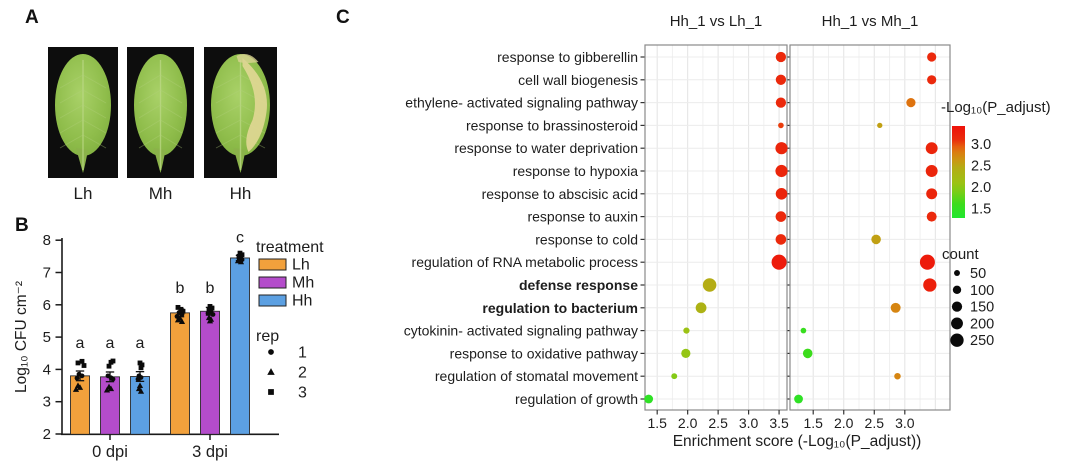 The width and height of the screenshot is (1080, 474). What do you see at coordinates (47, 273) in the screenshot?
I see `y-tick-label: 7` at bounding box center [47, 273].